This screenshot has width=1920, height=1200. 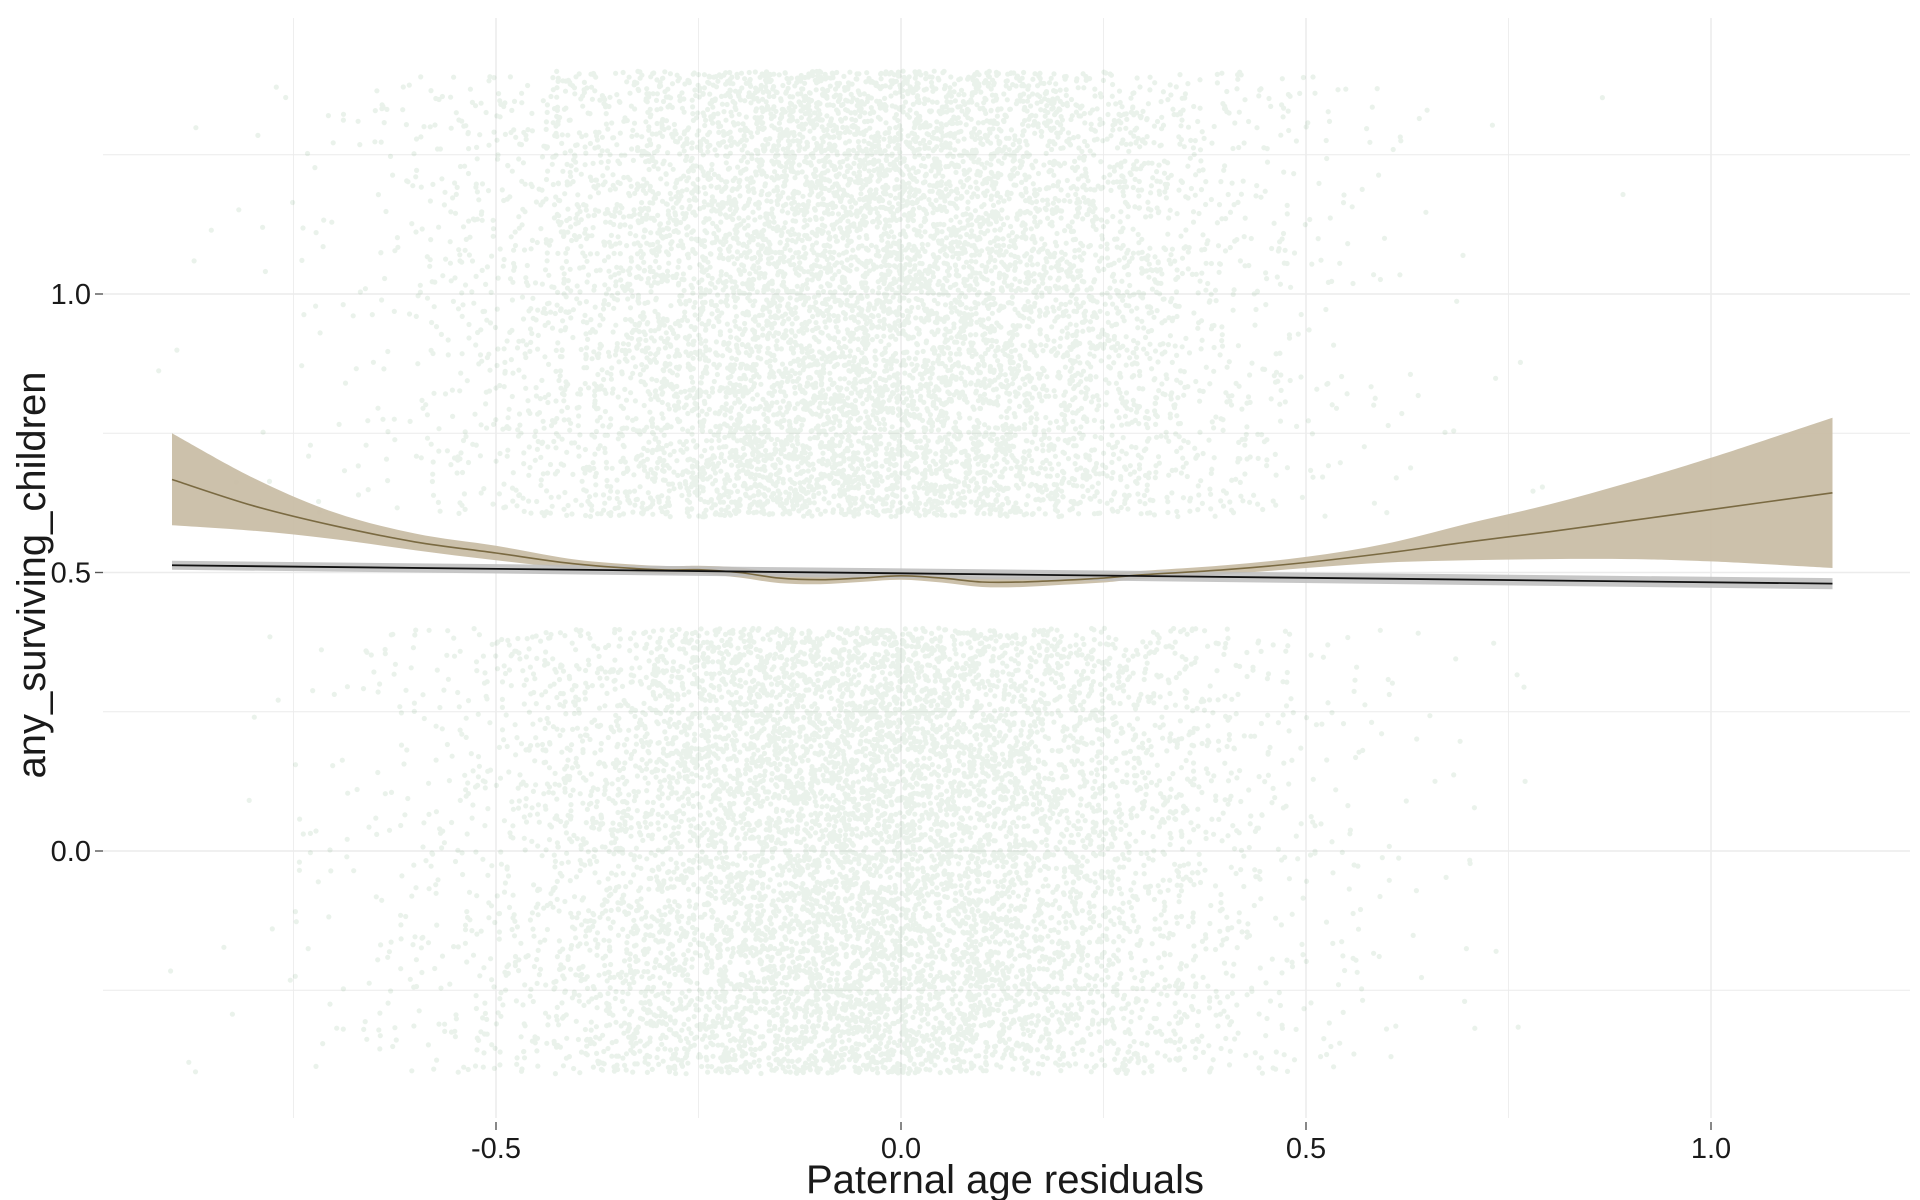 I want to click on y-tick-label: 0.5, so click(x=71, y=574).